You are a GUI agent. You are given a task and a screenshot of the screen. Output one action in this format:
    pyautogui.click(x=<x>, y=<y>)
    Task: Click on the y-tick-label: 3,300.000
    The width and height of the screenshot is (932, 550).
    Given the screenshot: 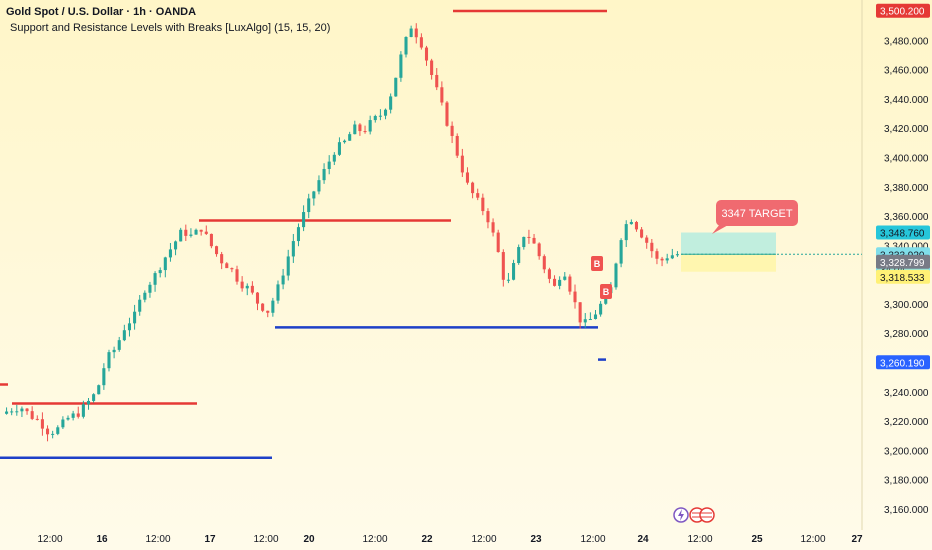 What is the action you would take?
    pyautogui.click(x=906, y=305)
    